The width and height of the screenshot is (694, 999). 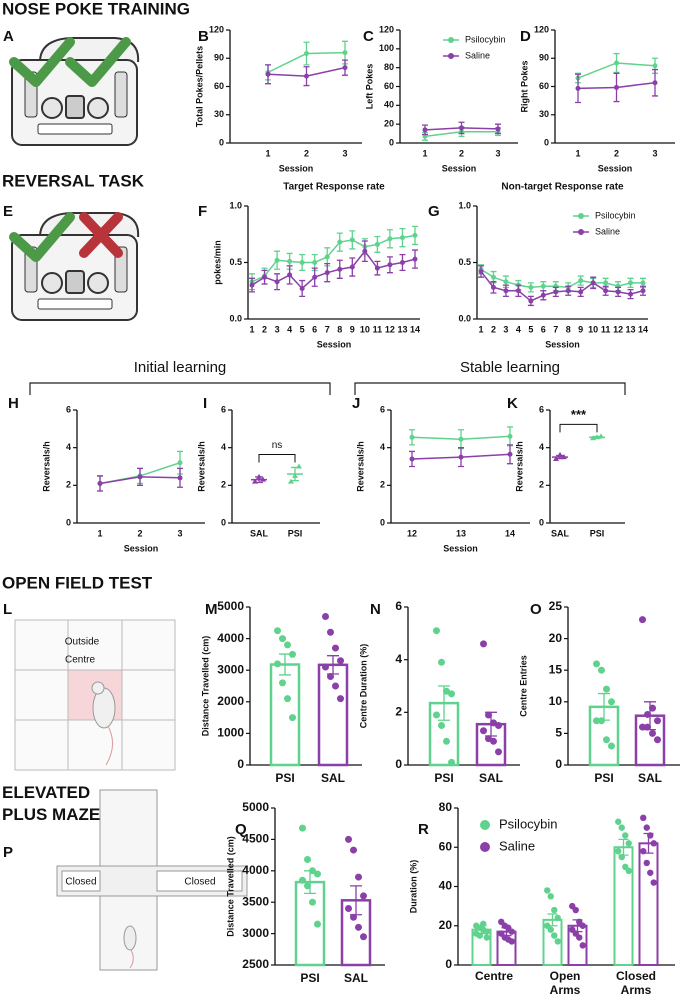 What do you see at coordinates (123, 478) in the screenshot?
I see `chart: 0 2 4 6 Reversals/h Session 1 2 3` at bounding box center [123, 478].